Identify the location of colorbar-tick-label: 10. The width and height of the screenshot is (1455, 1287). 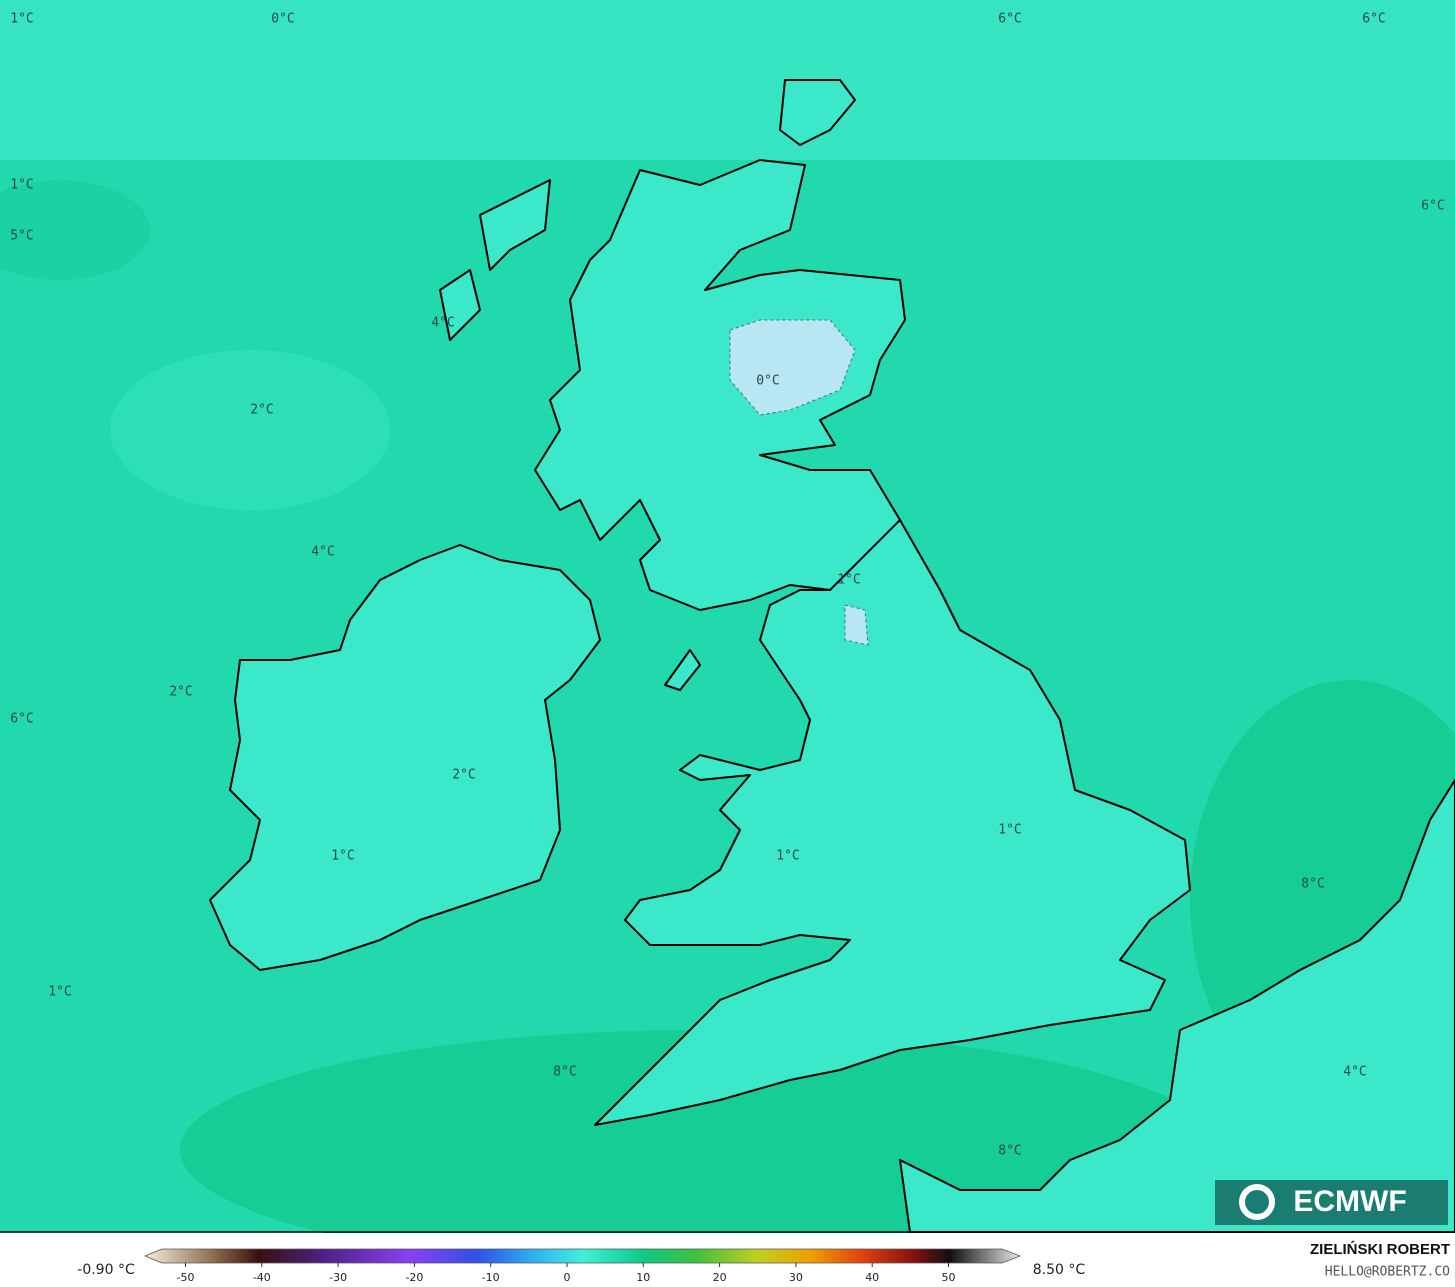
(643, 1277).